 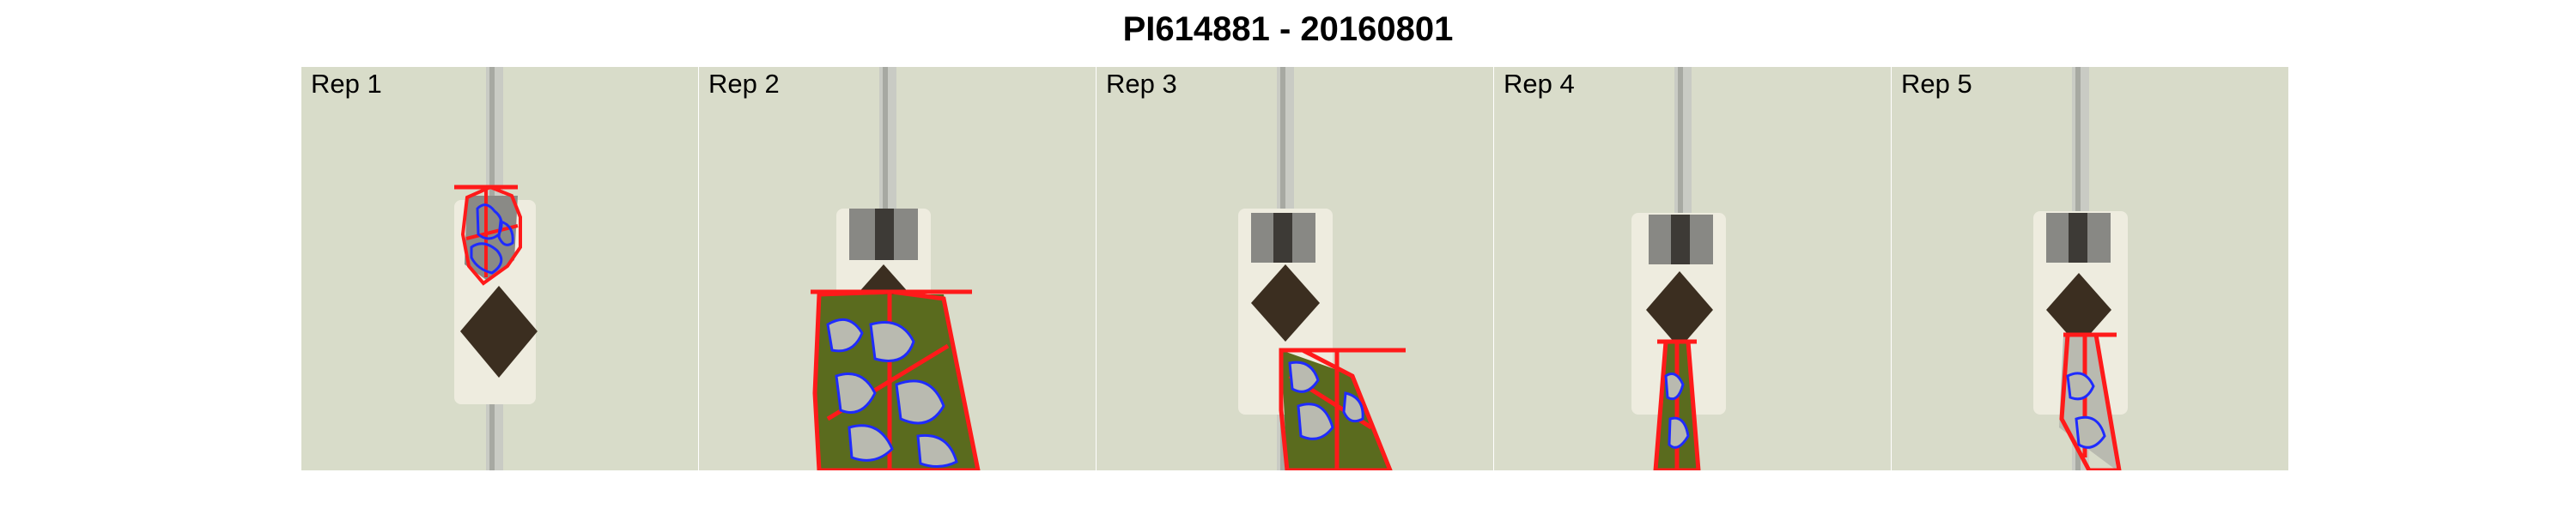 I want to click on rep-label: Rep 2, so click(x=744, y=84).